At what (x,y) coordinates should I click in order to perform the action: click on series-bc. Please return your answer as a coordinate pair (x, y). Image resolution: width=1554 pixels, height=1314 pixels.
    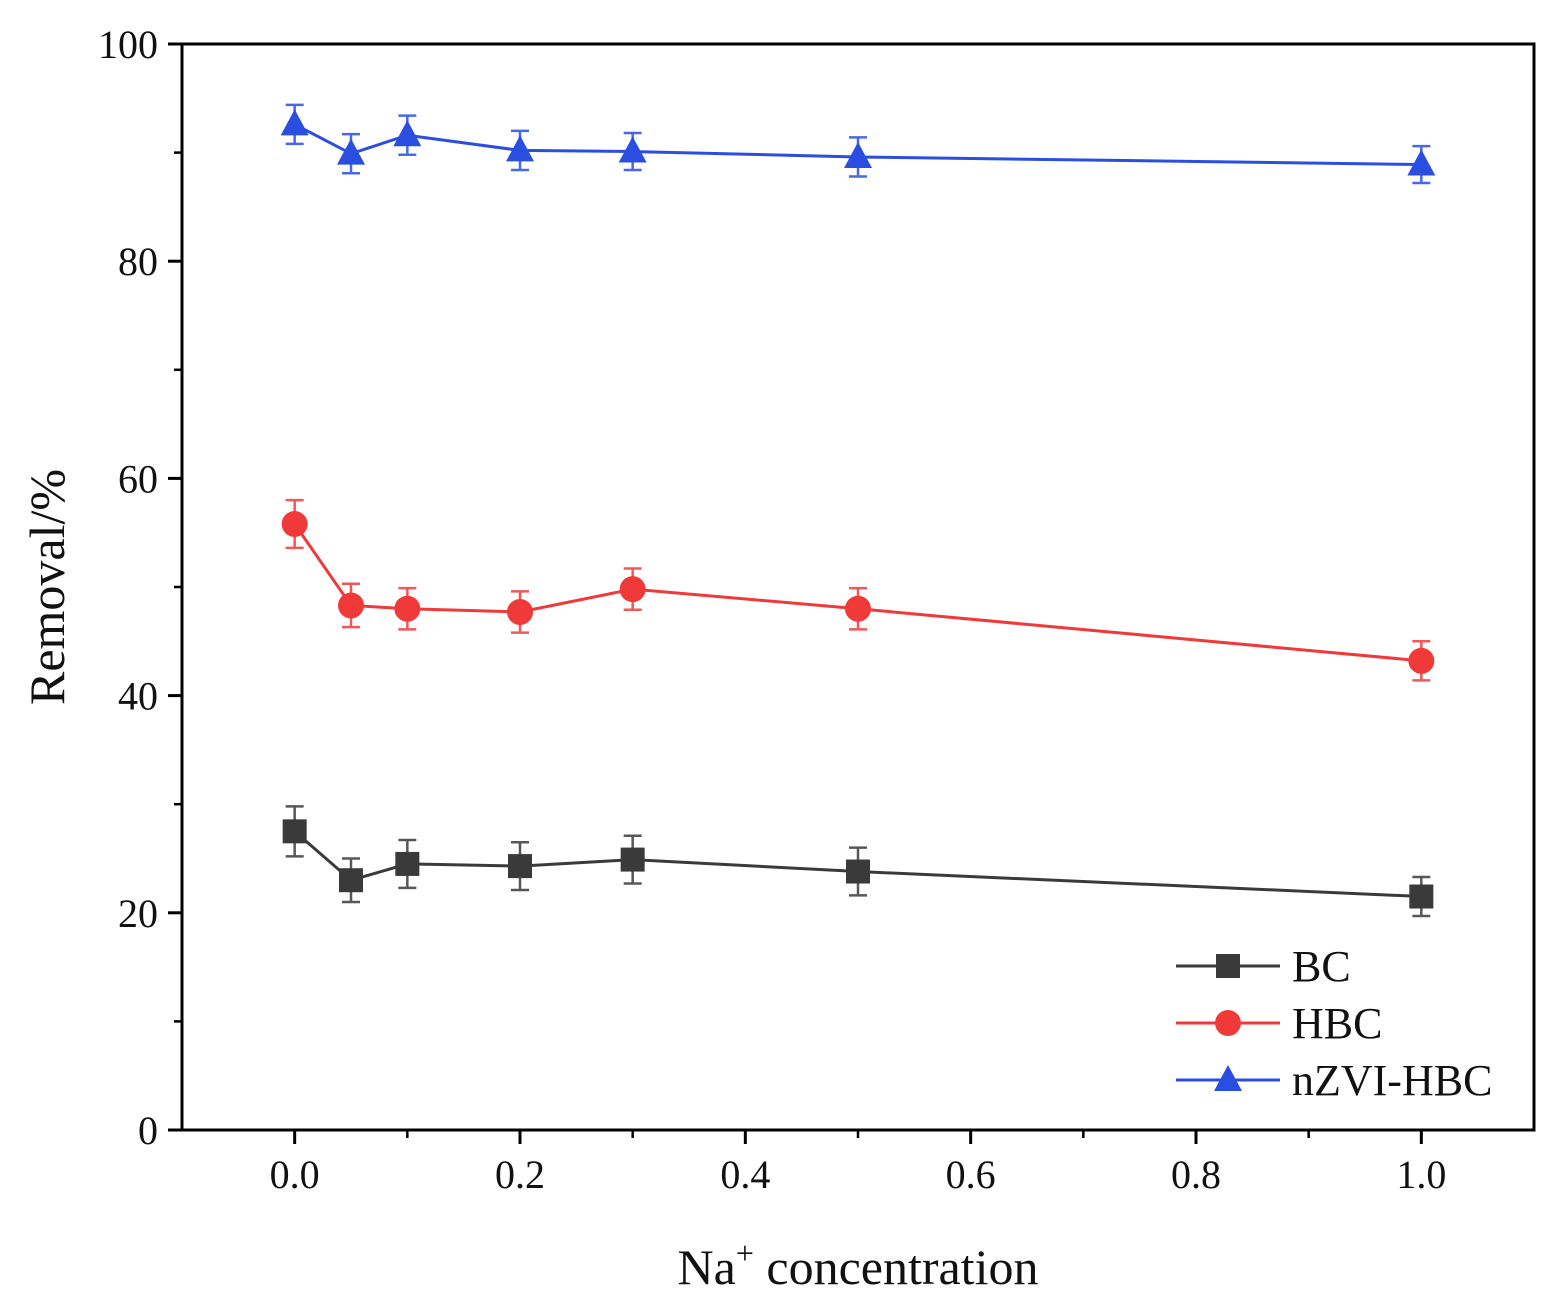
    Looking at the image, I should click on (858, 861).